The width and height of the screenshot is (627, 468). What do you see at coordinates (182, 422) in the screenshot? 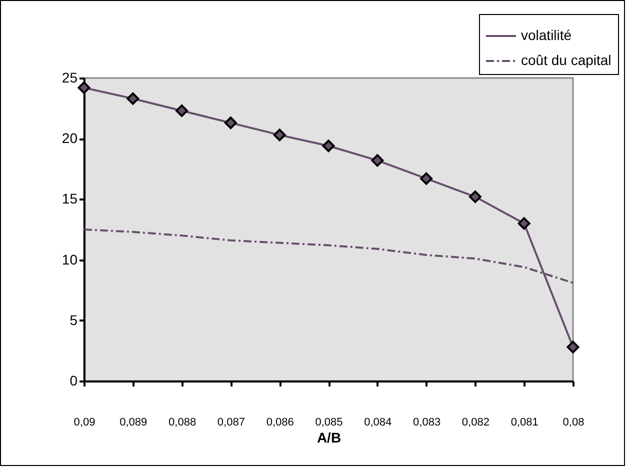
I see `x-tick-label: 0,088` at bounding box center [182, 422].